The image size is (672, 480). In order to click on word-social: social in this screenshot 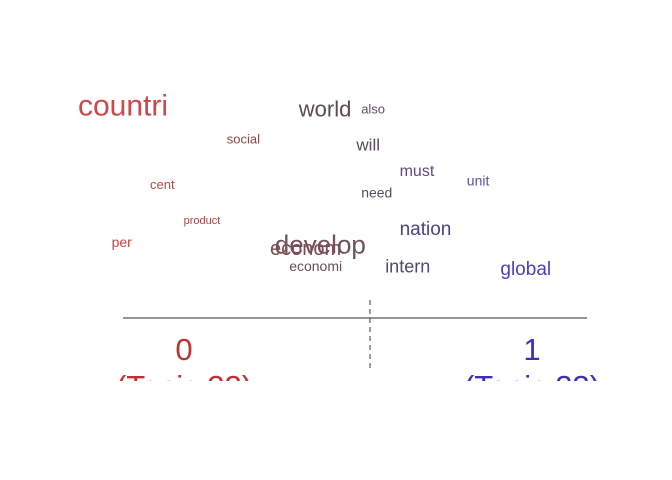, I will do `click(243, 138)`.